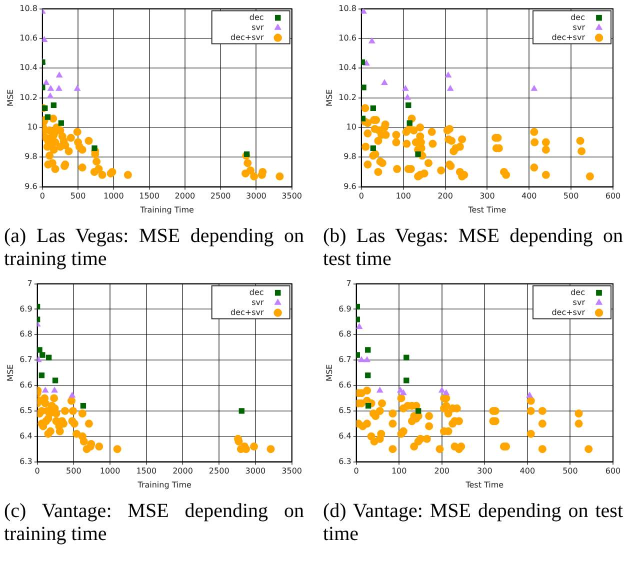  Describe the element at coordinates (473, 248) in the screenshot. I see `text: (b) Las Vegas: MSE depending on test time` at that location.